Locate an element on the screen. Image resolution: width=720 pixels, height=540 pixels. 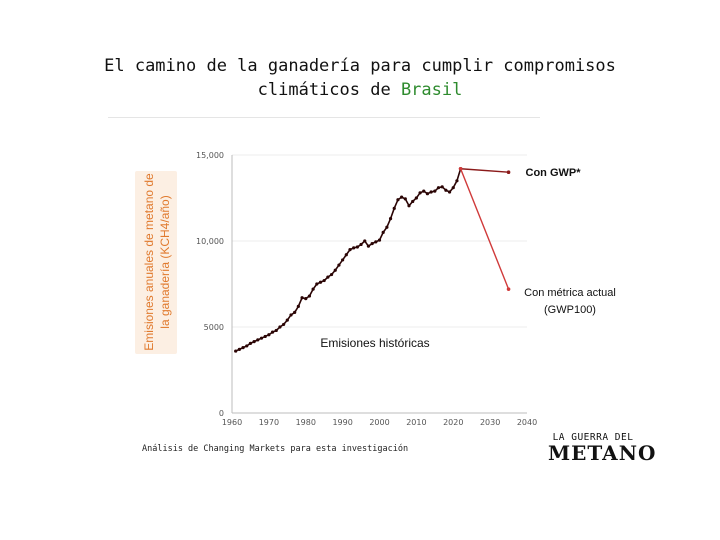
annotation-historic: Emisiones históricas is located at coordinates (374, 343).